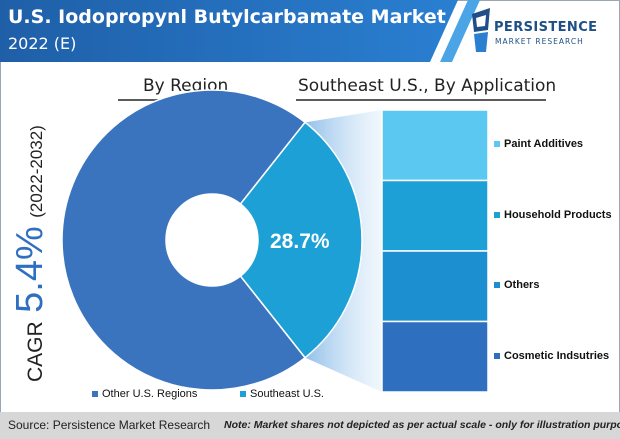 The height and width of the screenshot is (439, 620). I want to click on svg-text: CAGR 5.4% (2022-2032), so click(30, 253).